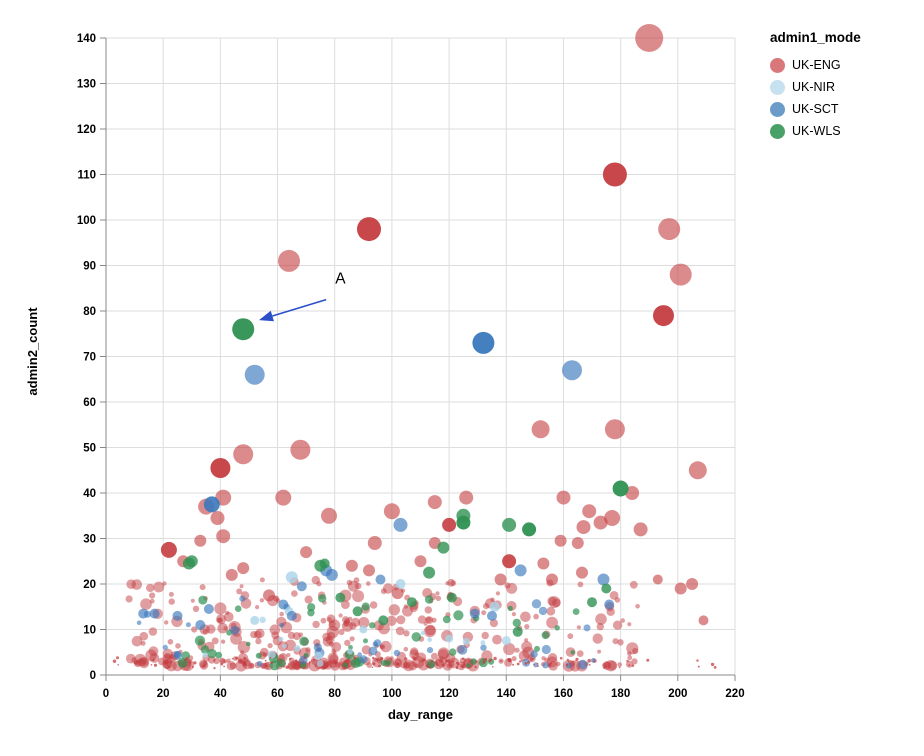 This screenshot has height=756, width=924. I want to click on legend-label: UK-WLS, so click(816, 131).